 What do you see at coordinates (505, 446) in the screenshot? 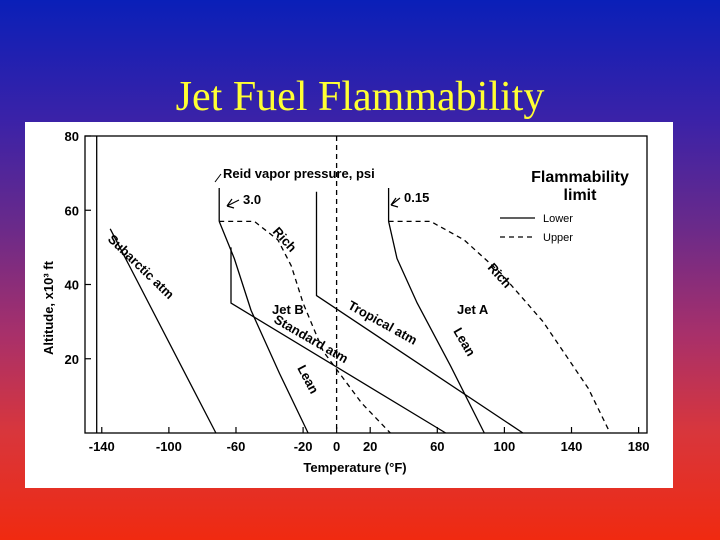
I see `x-tick-label: 100` at bounding box center [505, 446].